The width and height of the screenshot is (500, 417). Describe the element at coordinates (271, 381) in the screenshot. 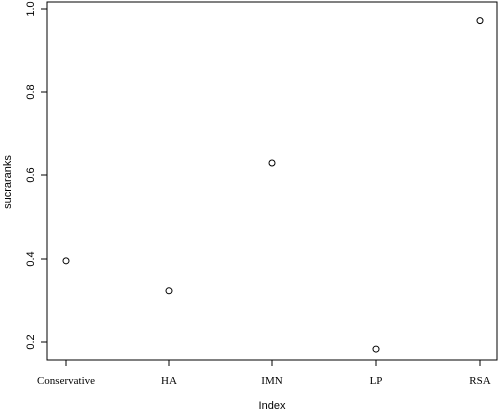

I see `x-tick-label: IMN` at that location.